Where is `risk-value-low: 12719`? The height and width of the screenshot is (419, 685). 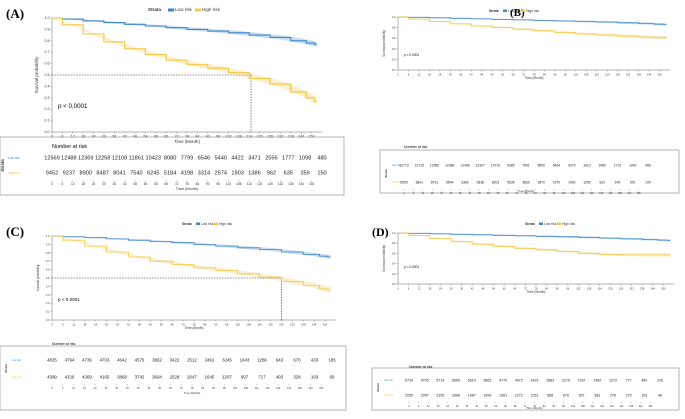
risk-value-low: 12719 is located at coordinates (419, 166).